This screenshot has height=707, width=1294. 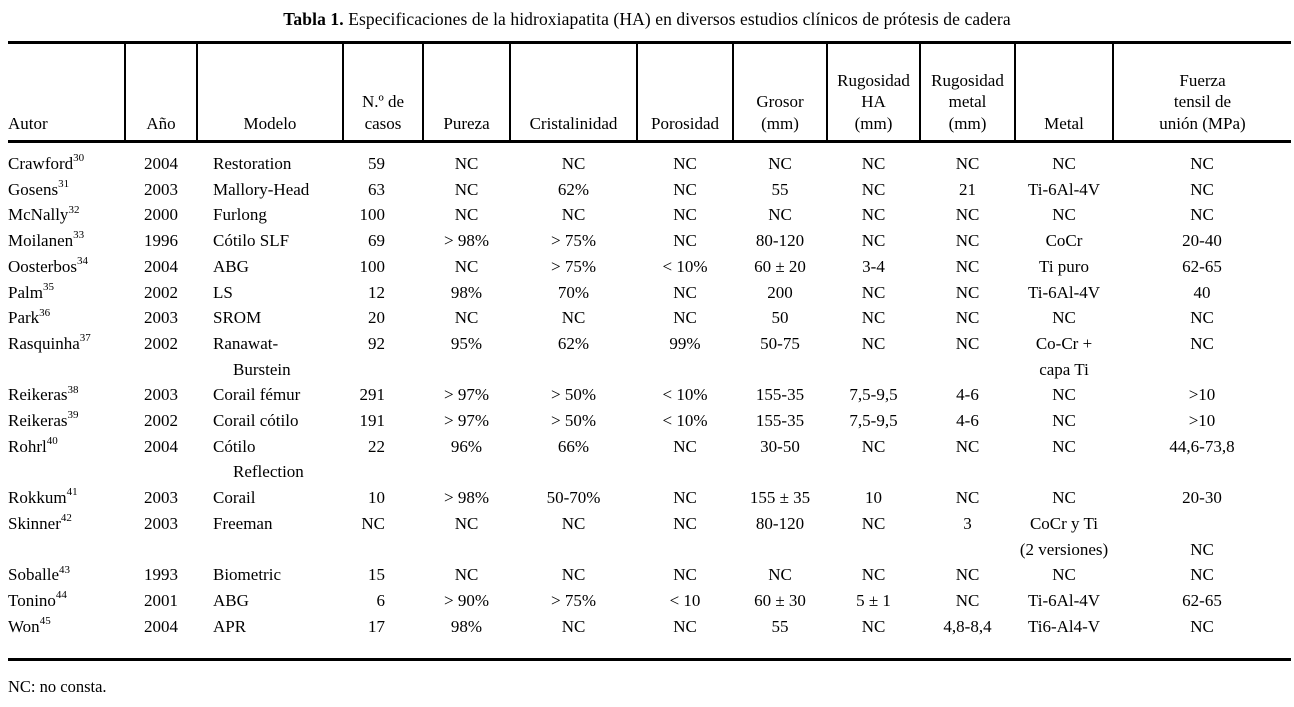 I want to click on cell-grosor: 60 ± 30, so click(x=780, y=600).